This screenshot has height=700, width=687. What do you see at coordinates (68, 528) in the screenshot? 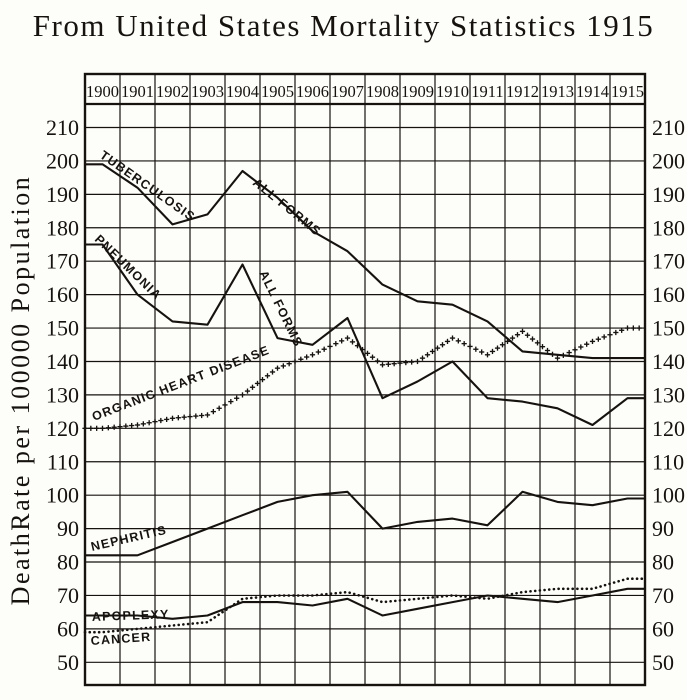
I see `y-tick-left: 90` at bounding box center [68, 528].